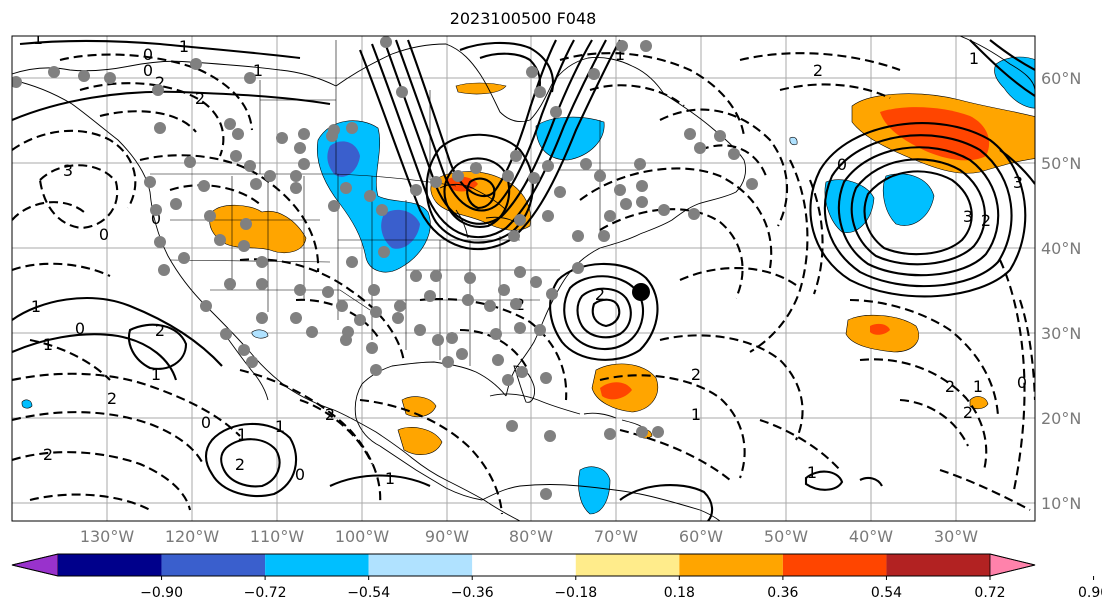 The image size is (1102, 613). What do you see at coordinates (362, 536) in the screenshot?
I see `longitude-label: 100°W` at bounding box center [362, 536].